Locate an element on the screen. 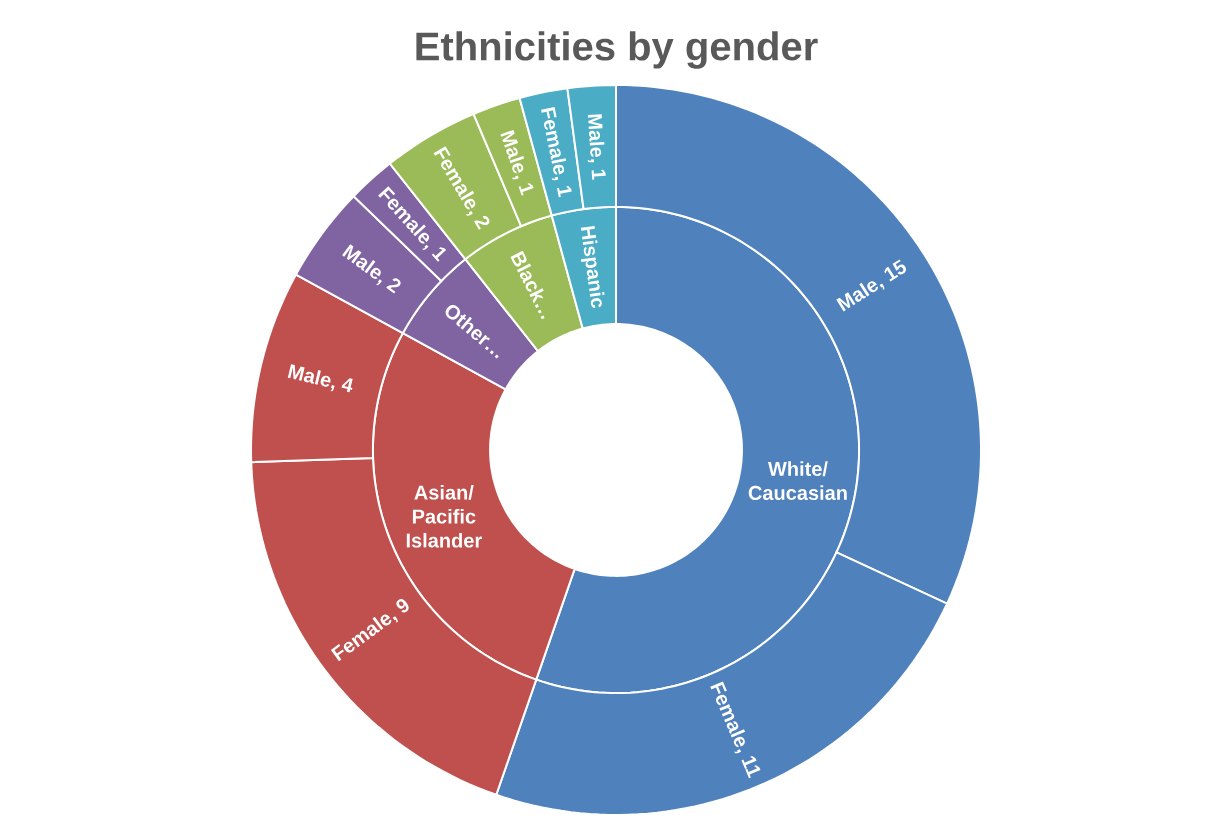 The width and height of the screenshot is (1231, 828). slice-label: Asian/ Pacific Islander is located at coordinates (444, 516).